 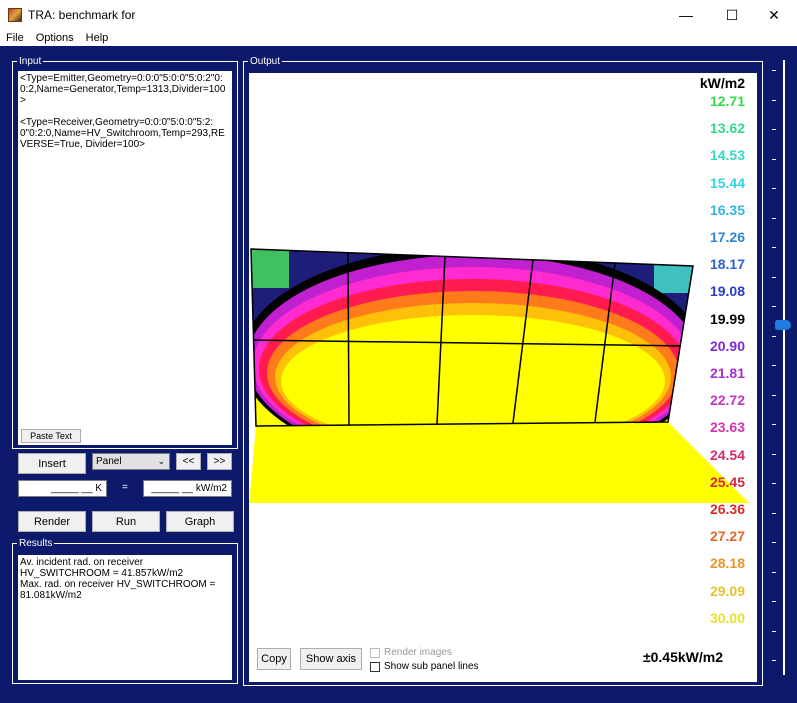 What do you see at coordinates (784, 367) in the screenshot?
I see `zoom-slider-track` at bounding box center [784, 367].